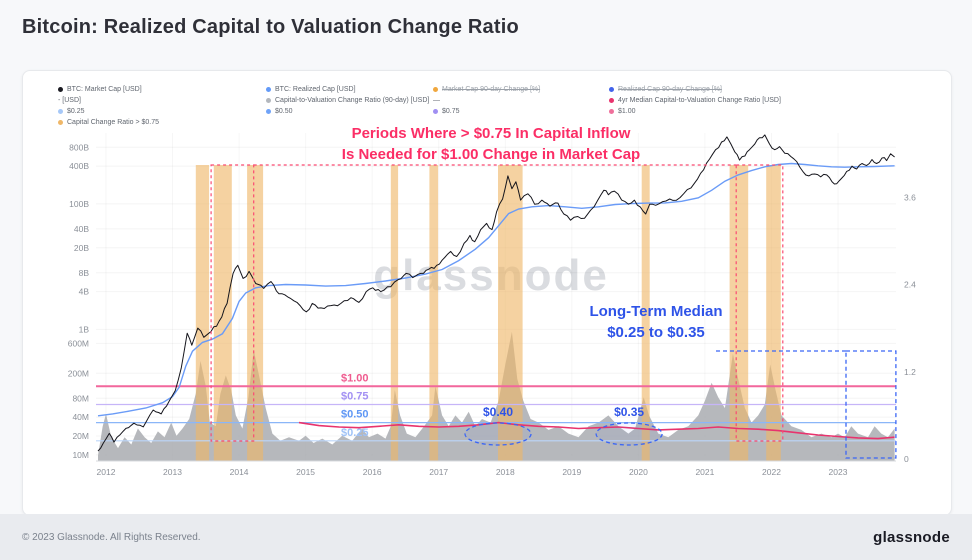 The height and width of the screenshot is (560, 972). I want to click on legend-label: BTC: Realized Cap [USD], so click(315, 89).